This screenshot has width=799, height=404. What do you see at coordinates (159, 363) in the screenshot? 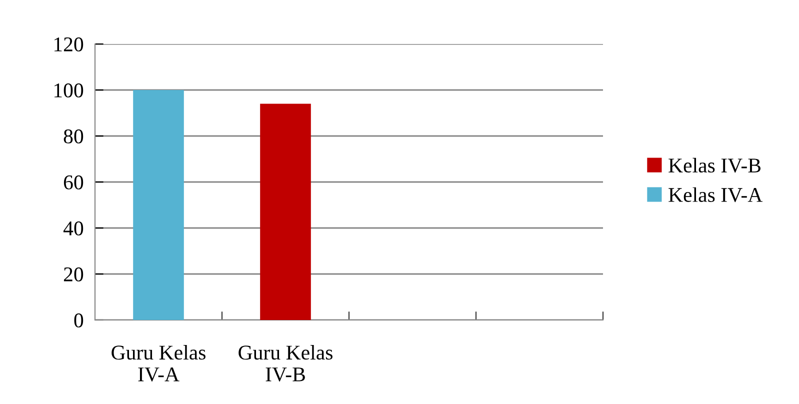
I see `x-tick-label: Guru Kelas IV-A` at bounding box center [159, 363].